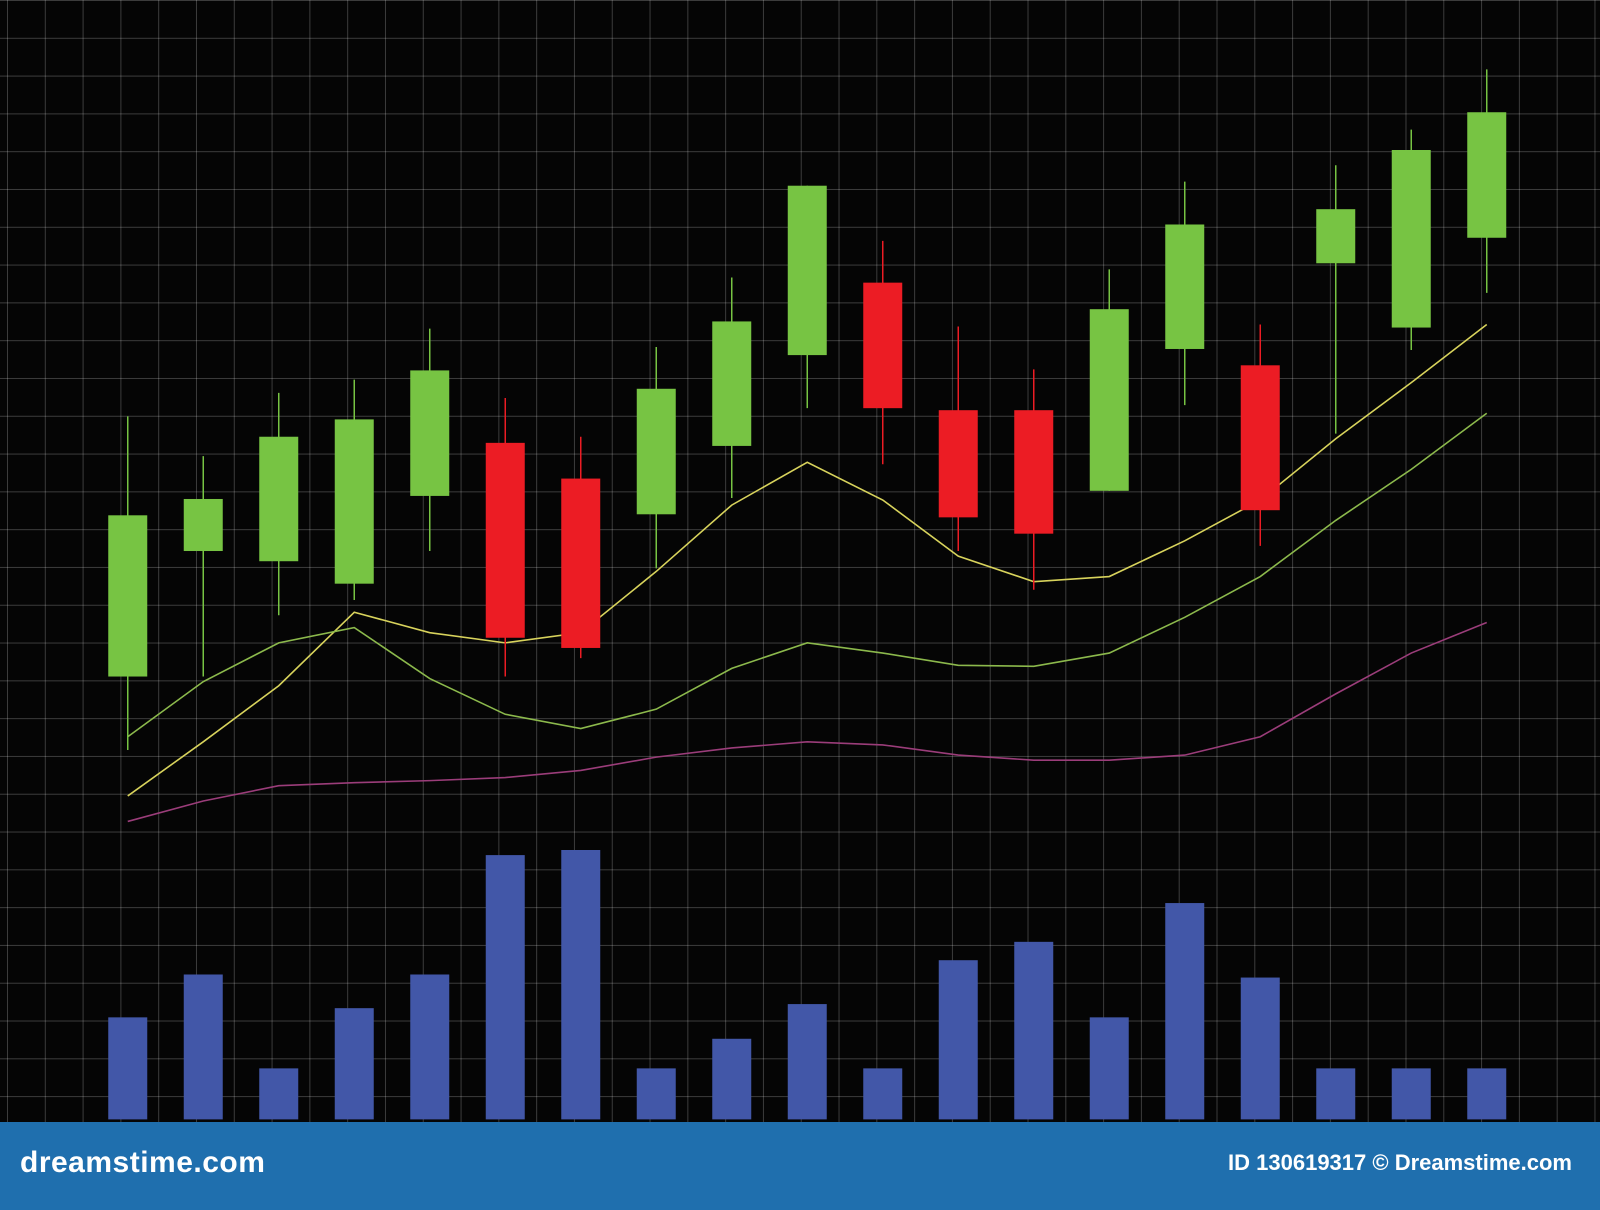  I want to click on credit: ID 130619317 © Dreamstime.com, so click(1400, 1162).